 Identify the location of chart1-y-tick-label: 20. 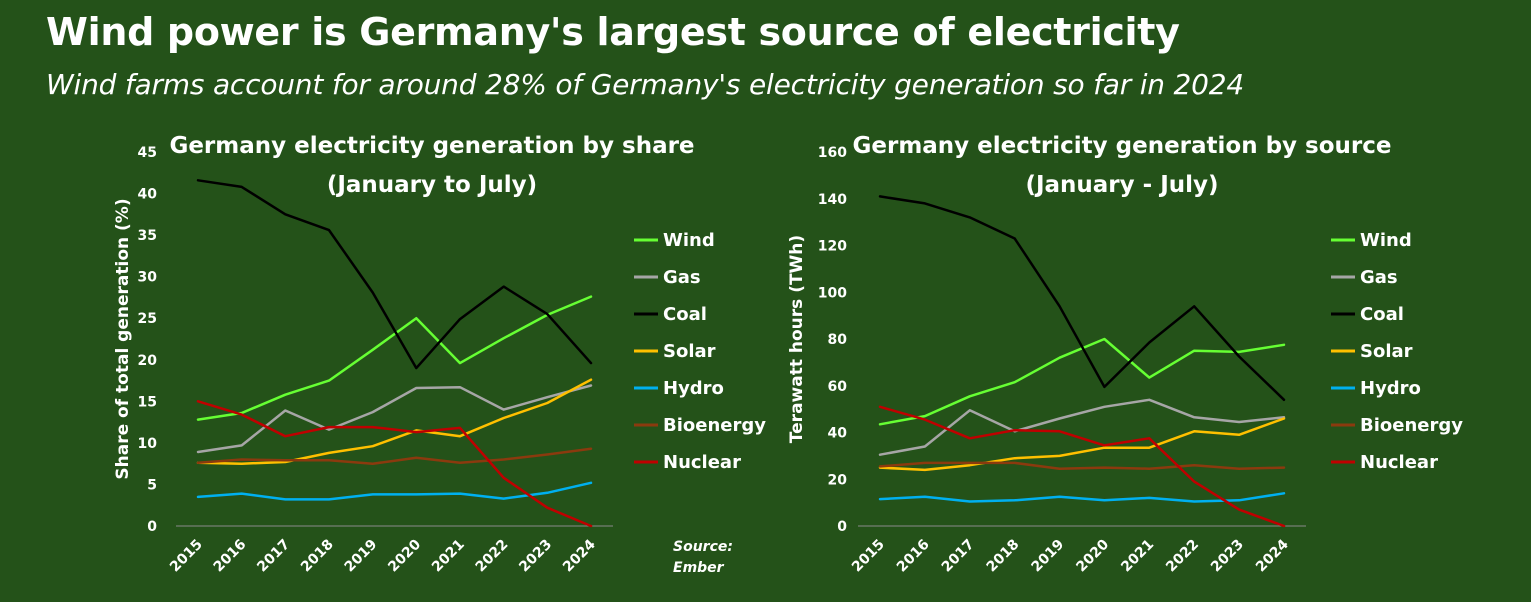
(148, 361).